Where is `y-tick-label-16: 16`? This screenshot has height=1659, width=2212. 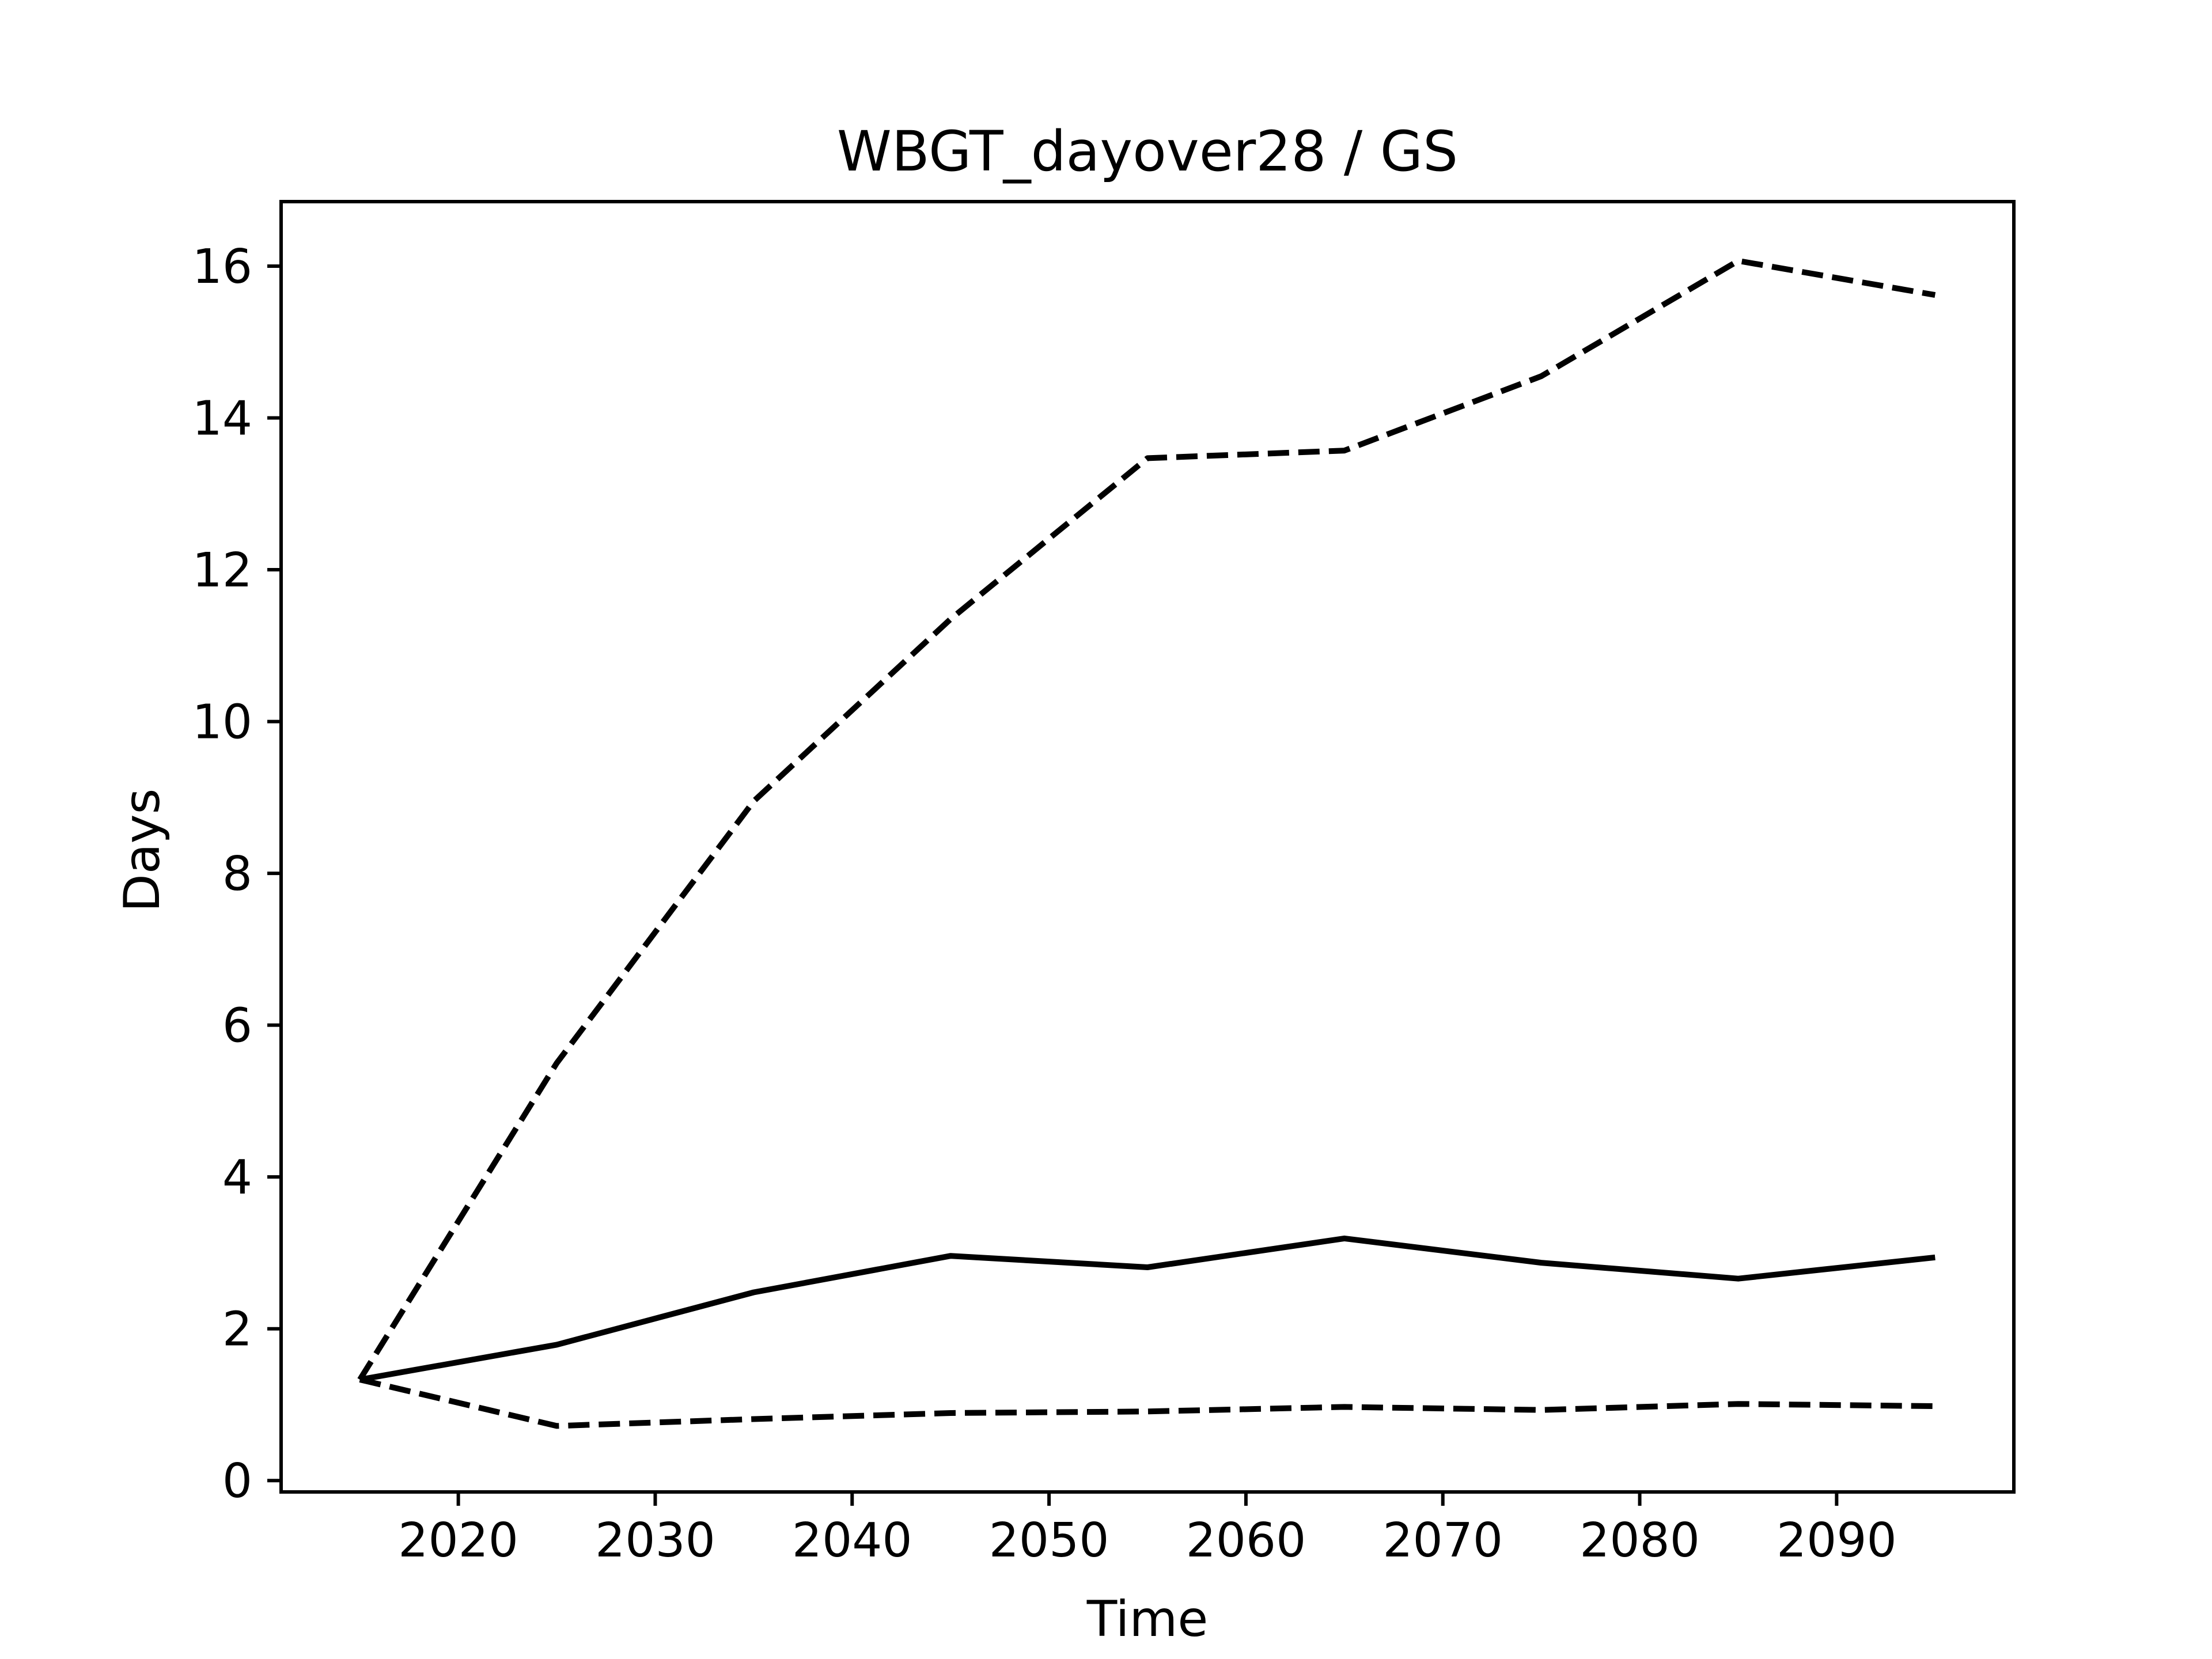 y-tick-label-16: 16 is located at coordinates (222, 267).